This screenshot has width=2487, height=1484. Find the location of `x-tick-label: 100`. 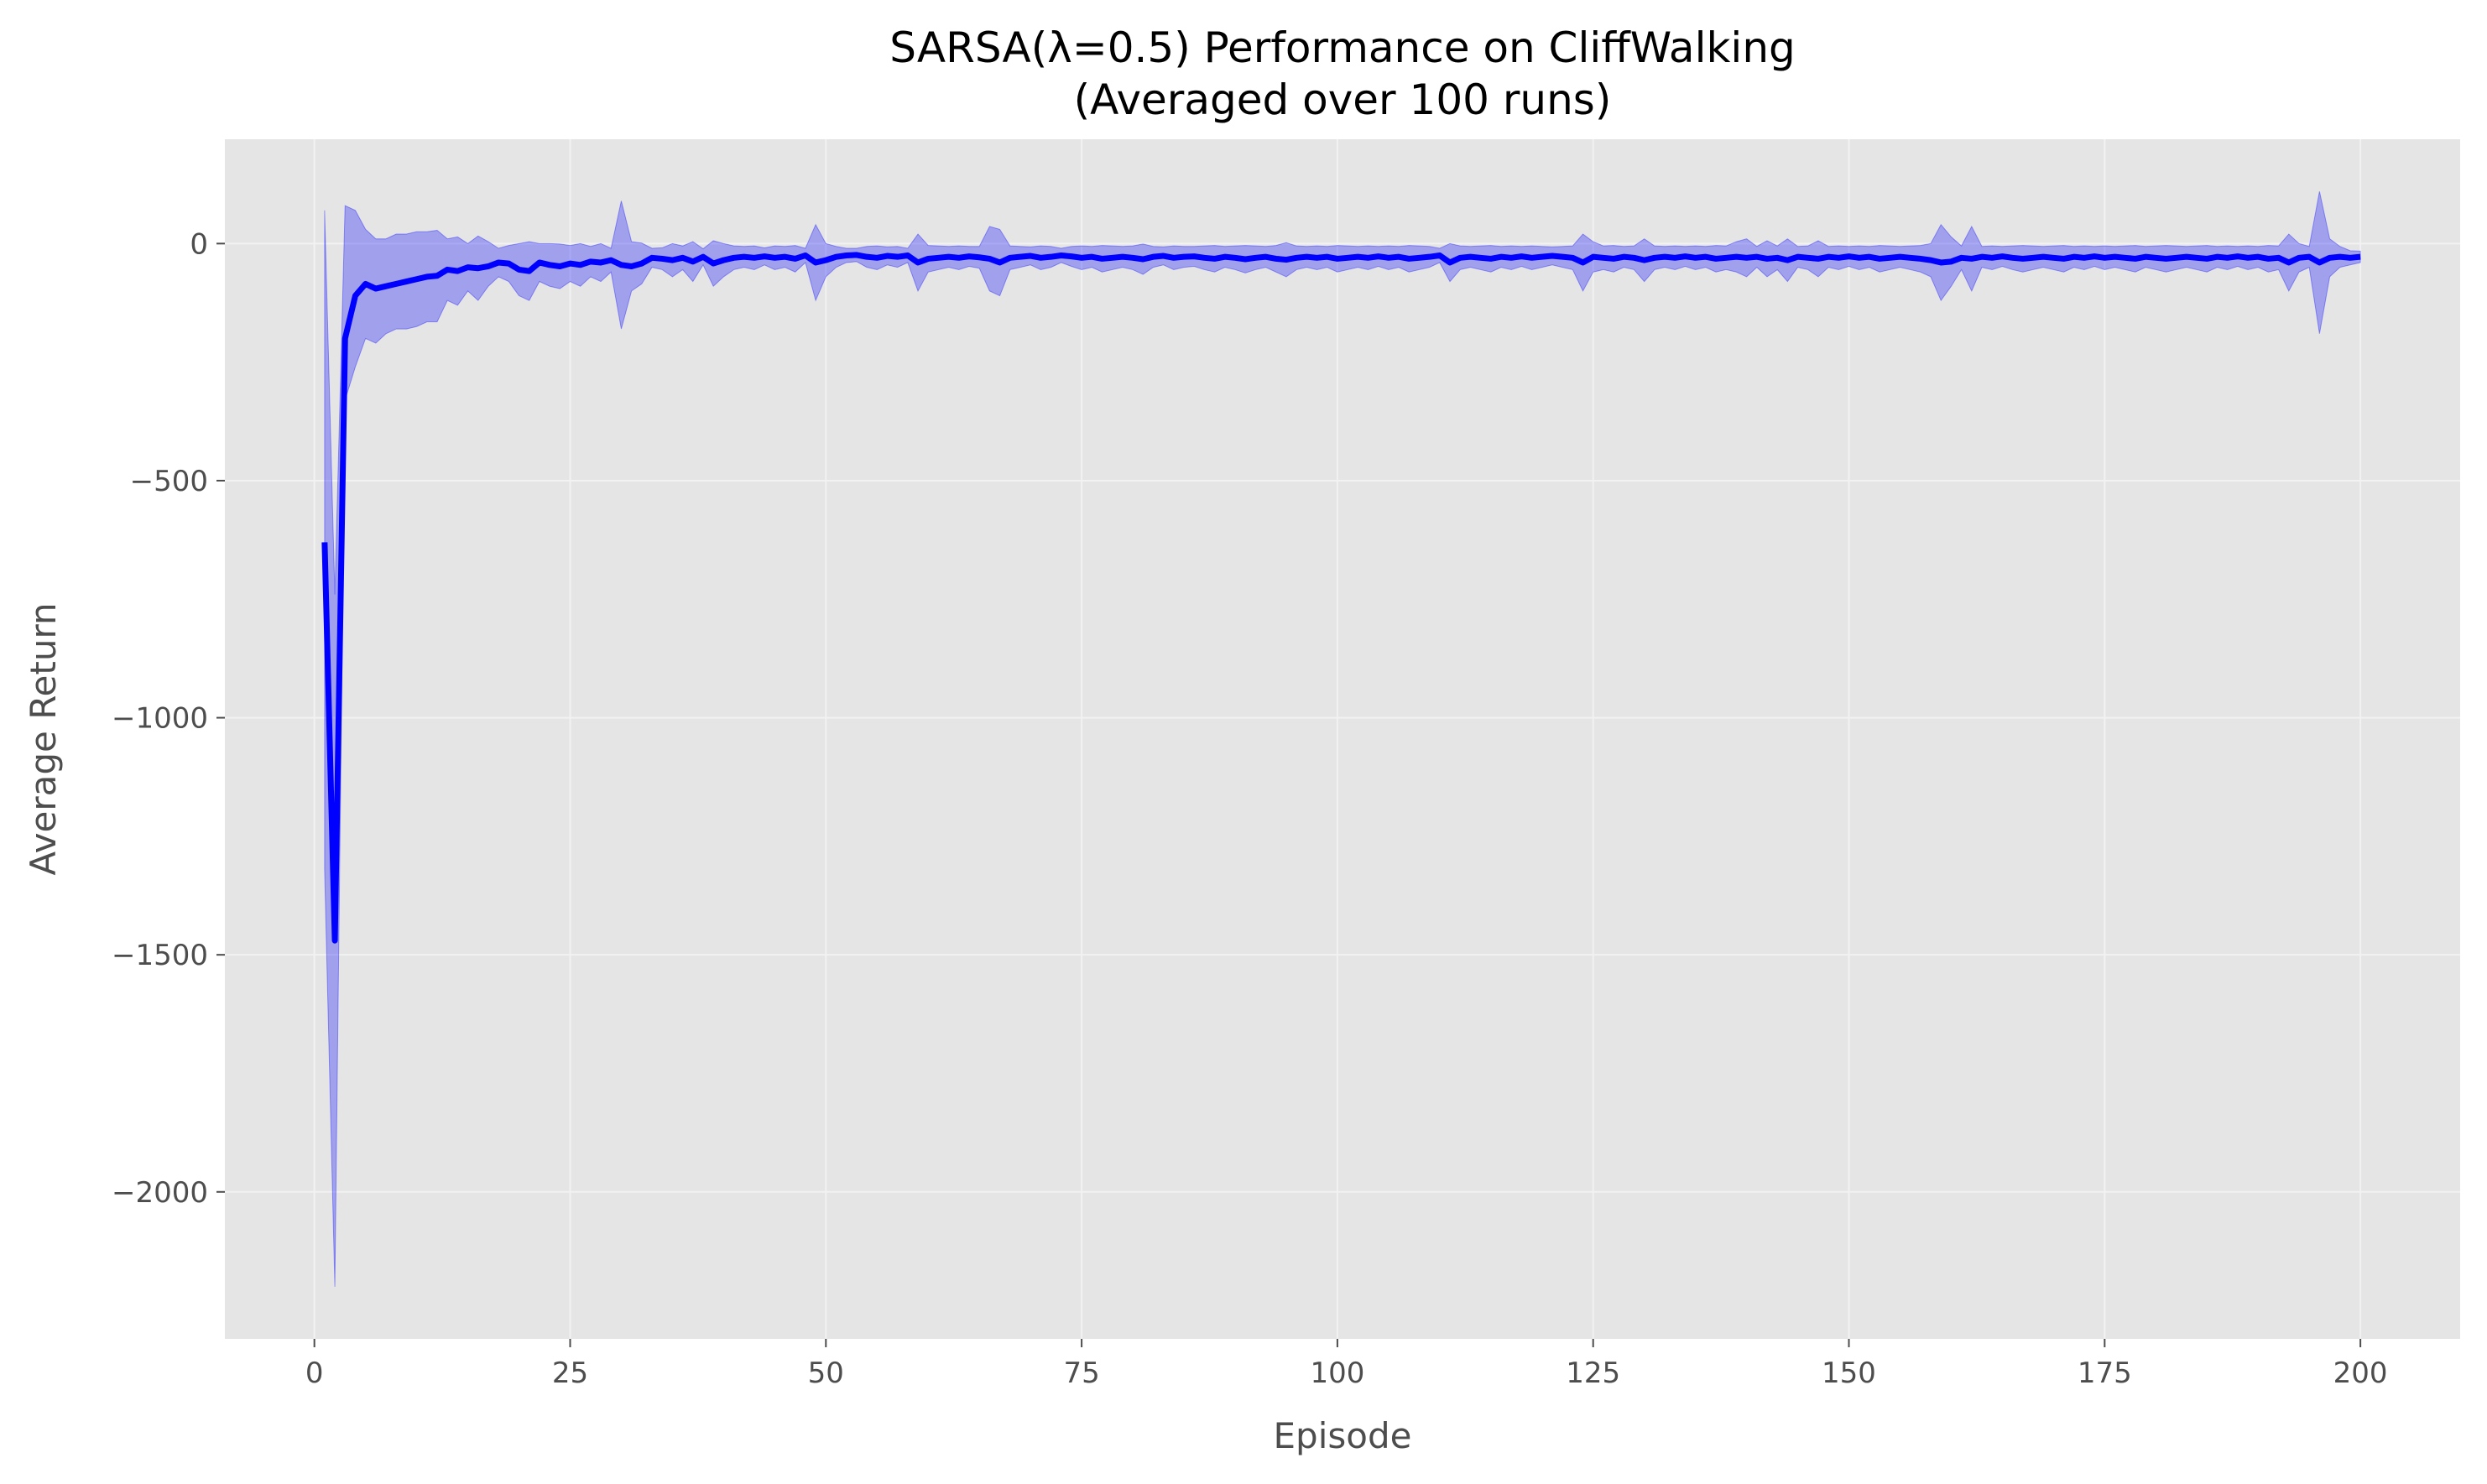

x-tick-label: 100 is located at coordinates (1337, 1373).